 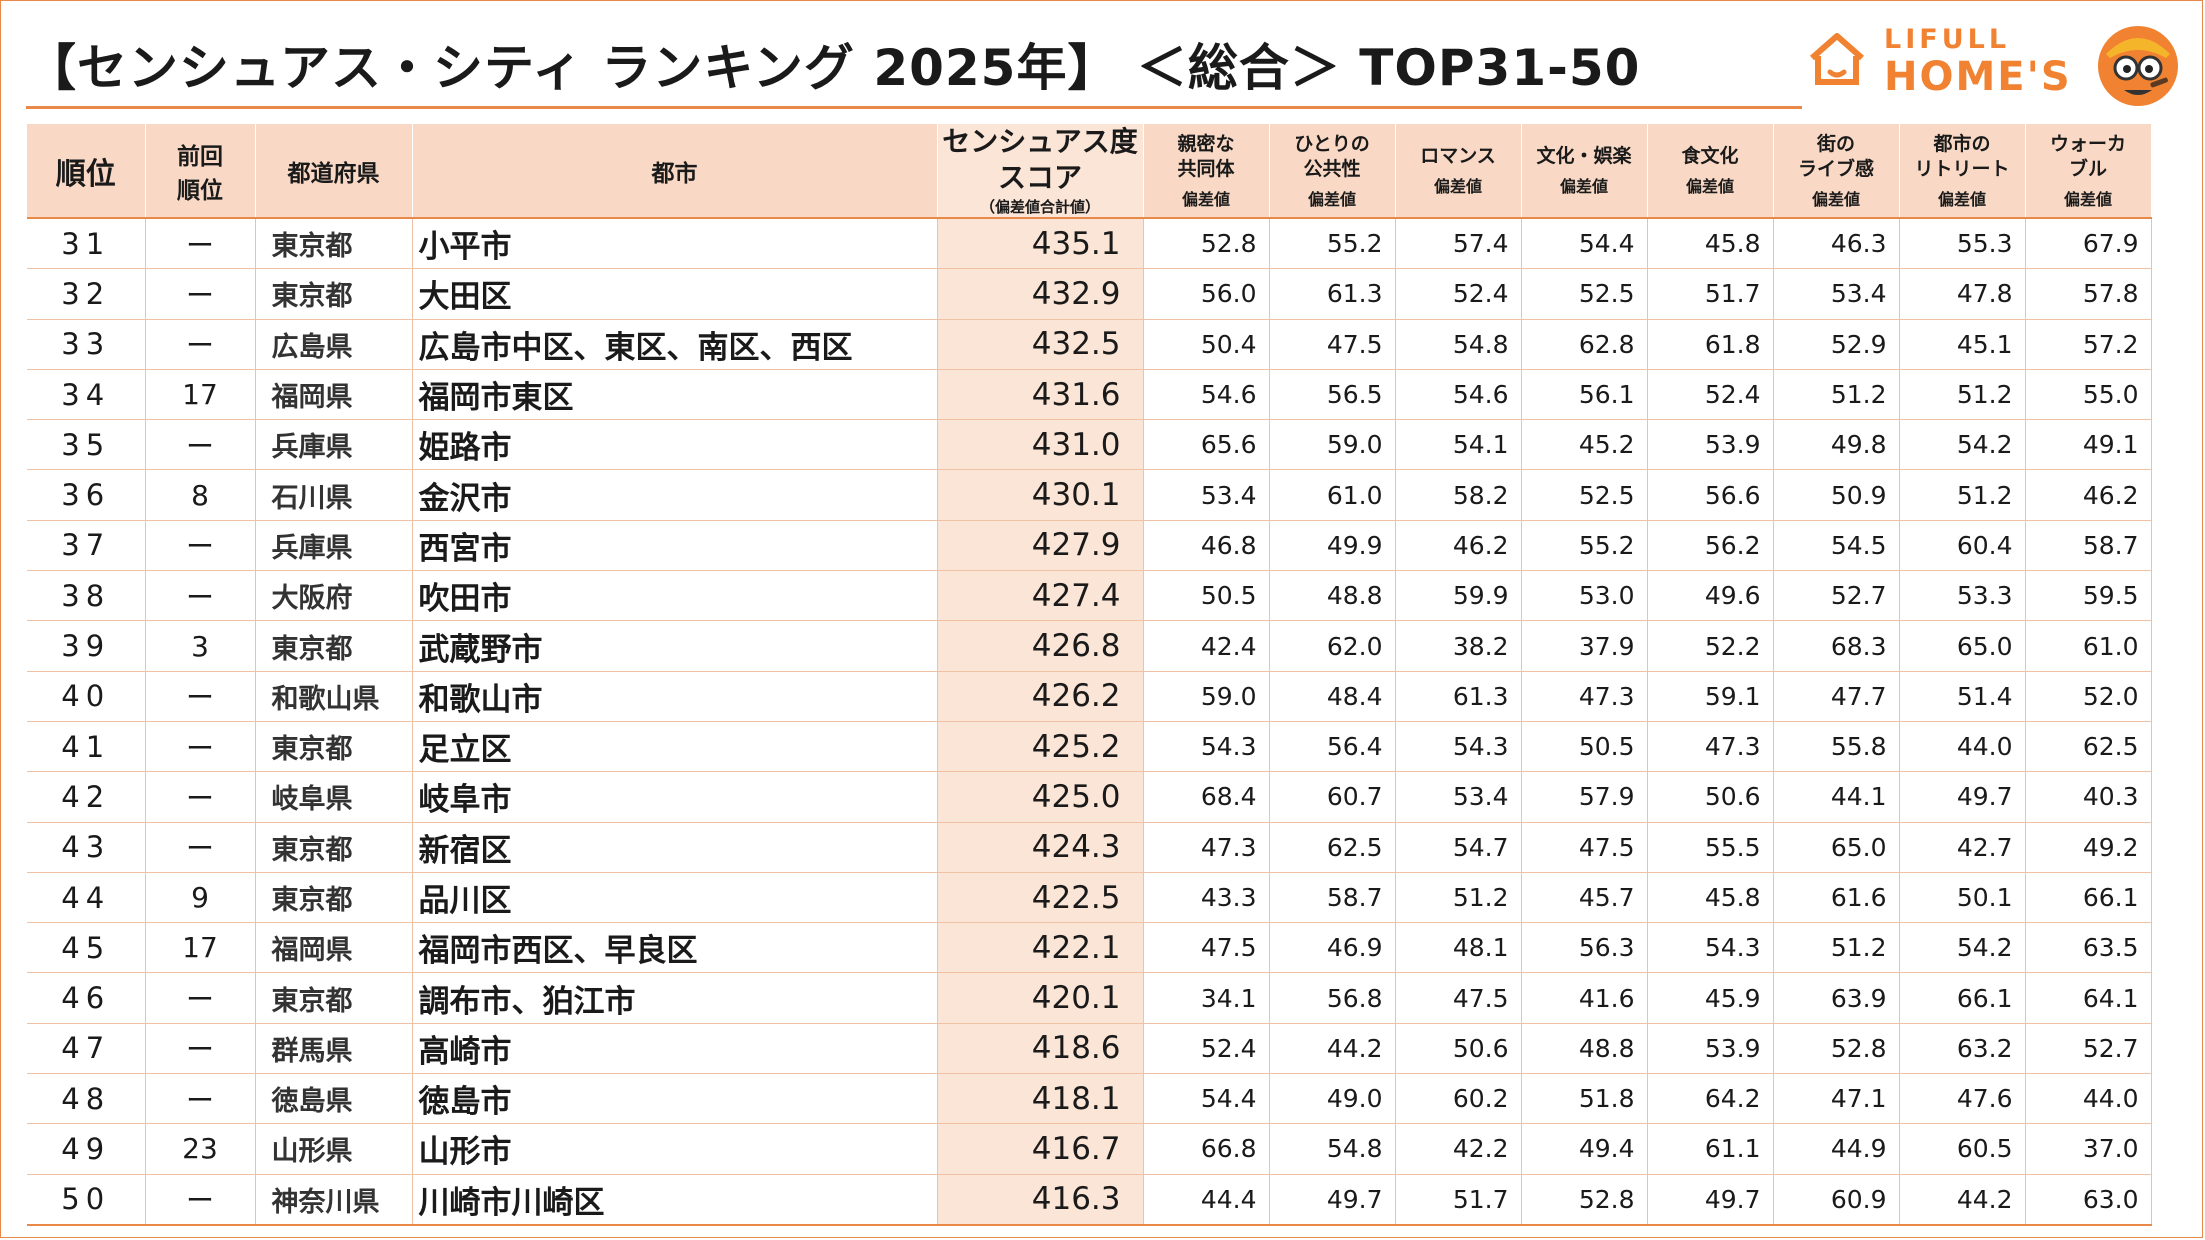 I want to click on rank-cell: 50, so click(x=86, y=1200).